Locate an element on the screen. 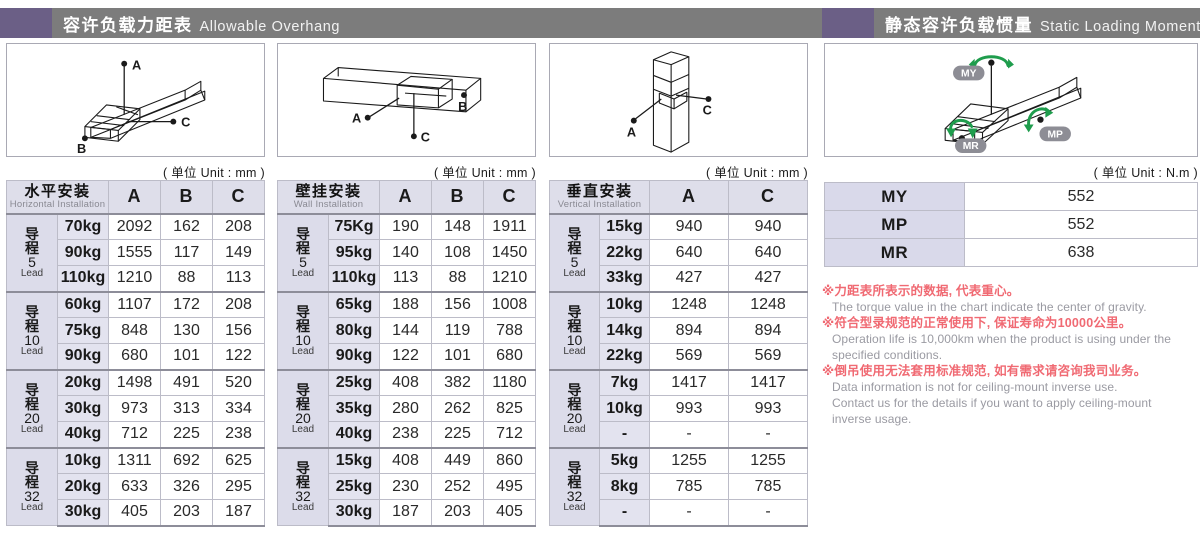 This screenshot has width=1200, height=539. table-row: 30kg 187 203 405 is located at coordinates (407, 513).